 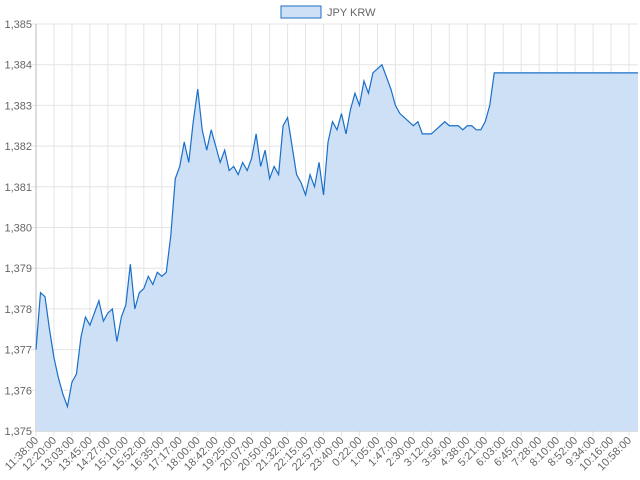 What do you see at coordinates (18, 269) in the screenshot?
I see `y-tick-label: 1,379` at bounding box center [18, 269].